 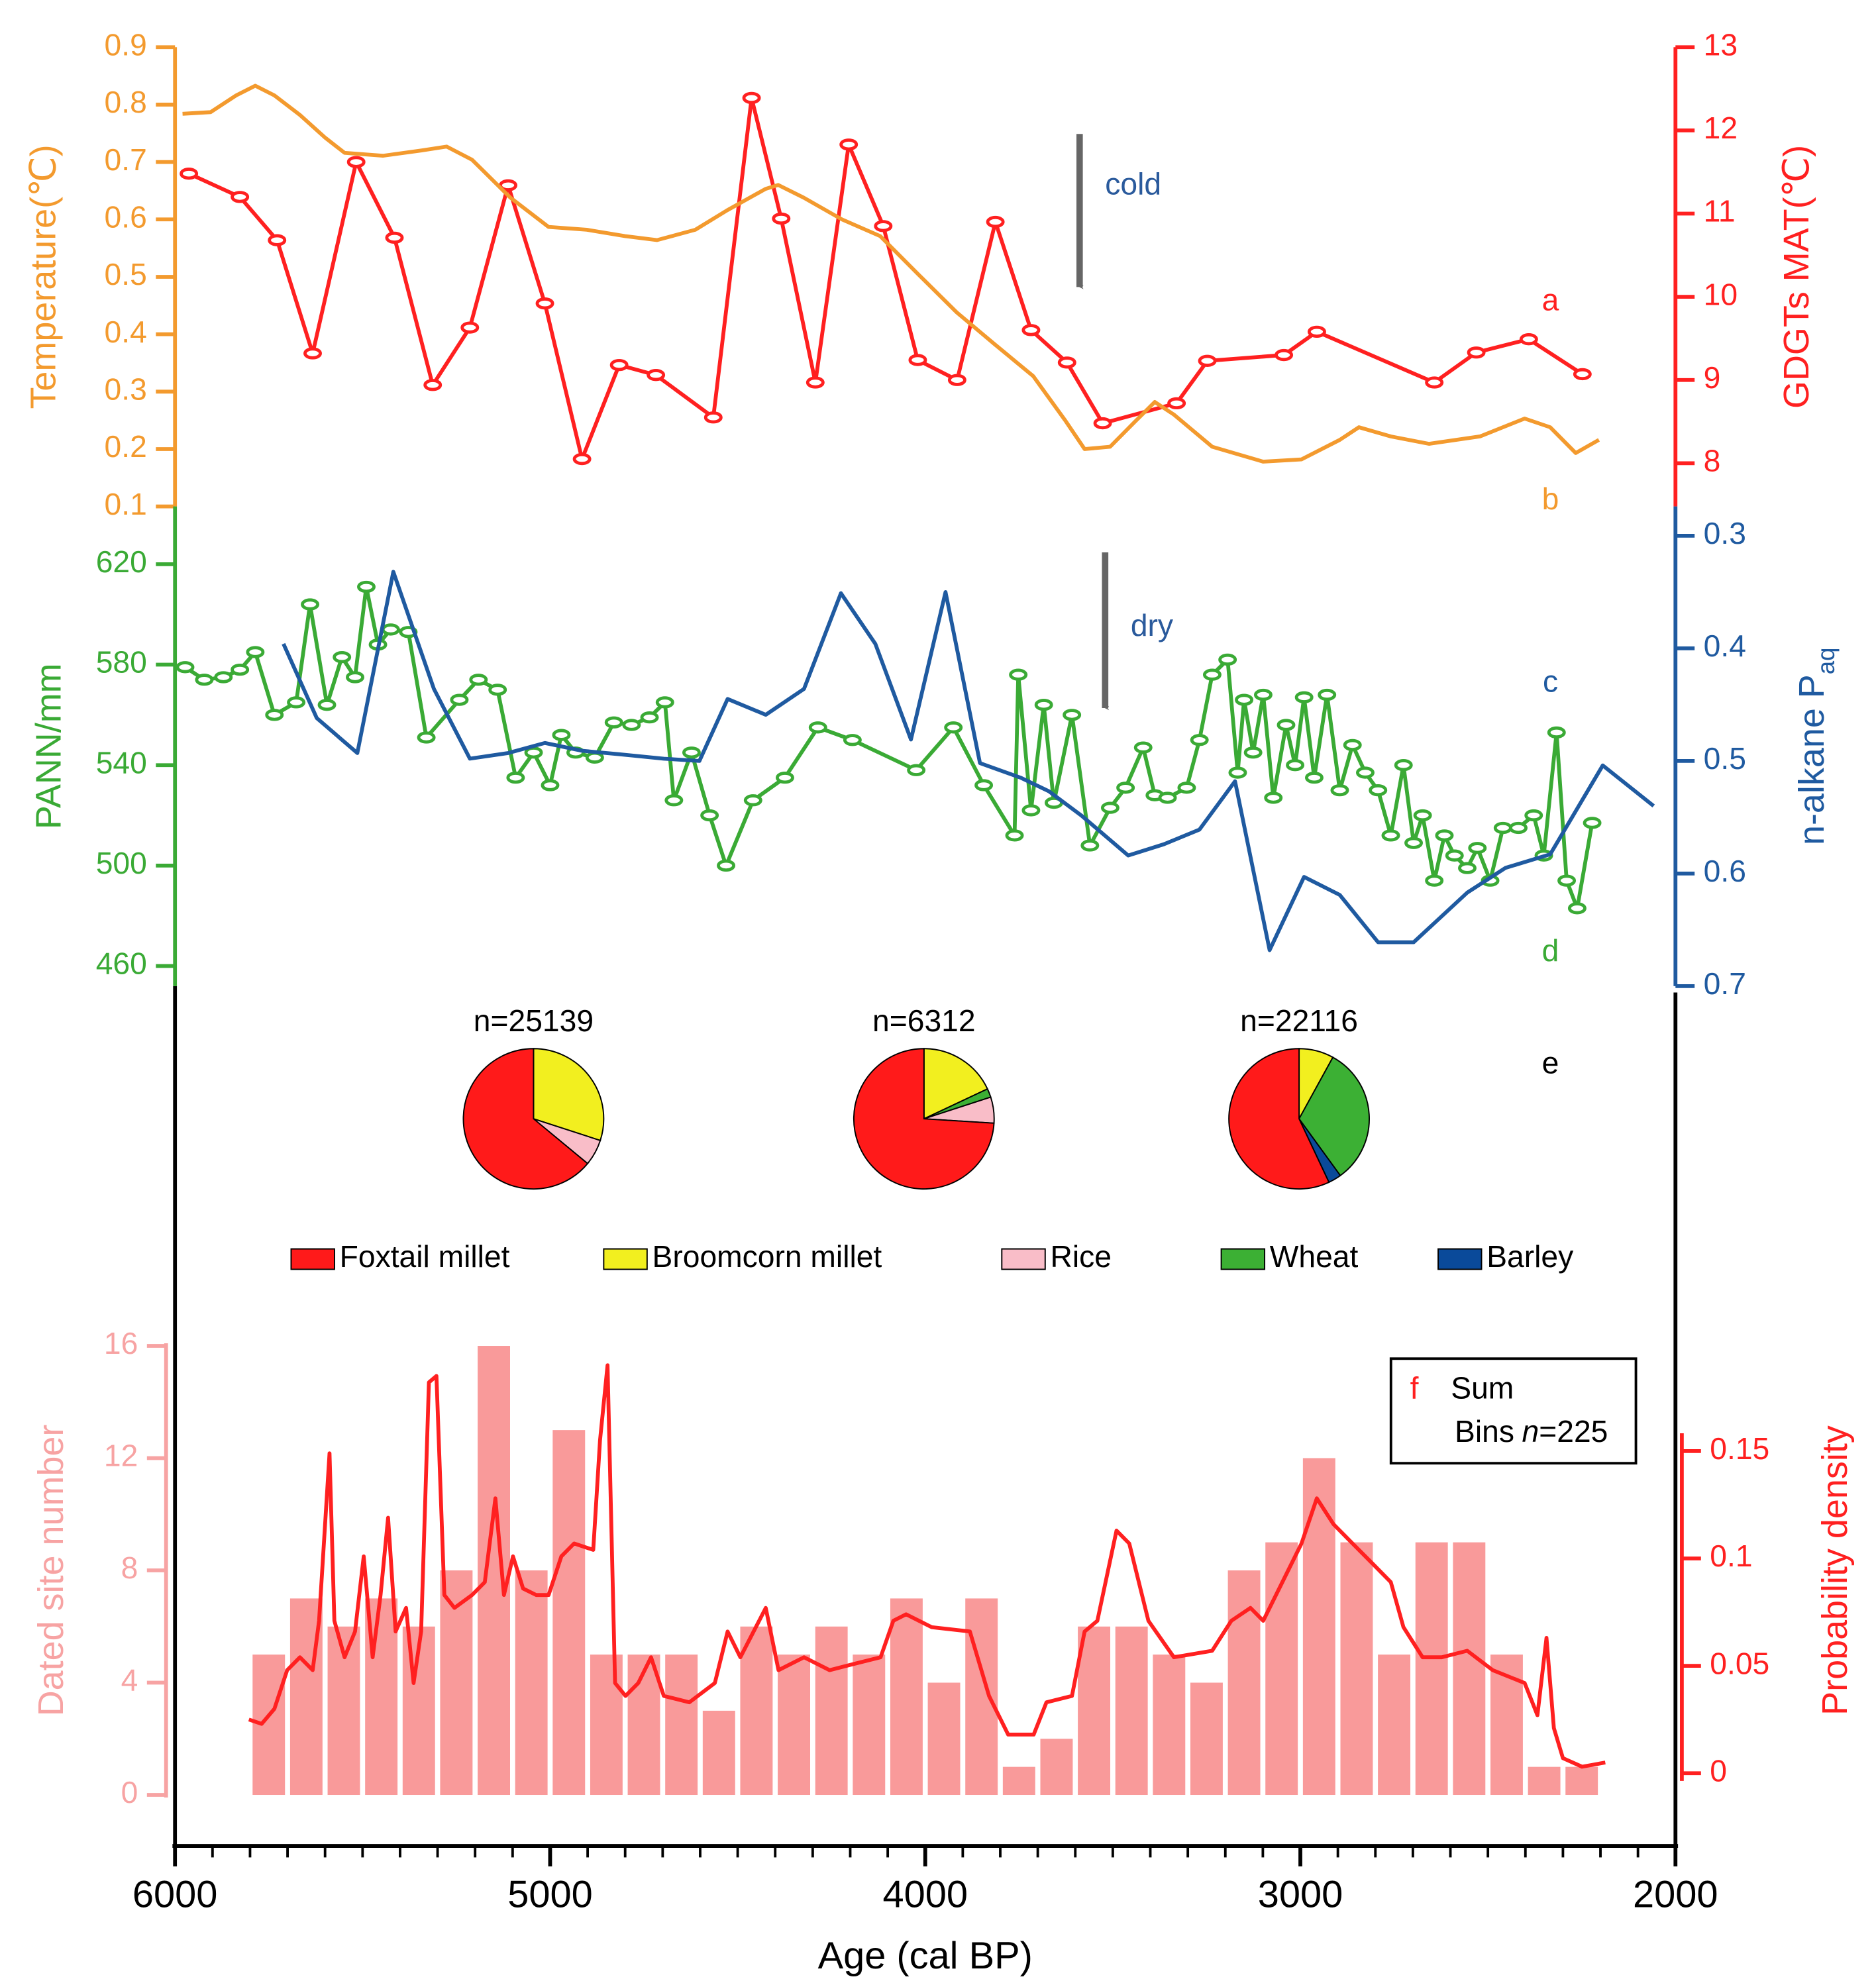 I want to click on note-text: n, so click(x=1530, y=1431).